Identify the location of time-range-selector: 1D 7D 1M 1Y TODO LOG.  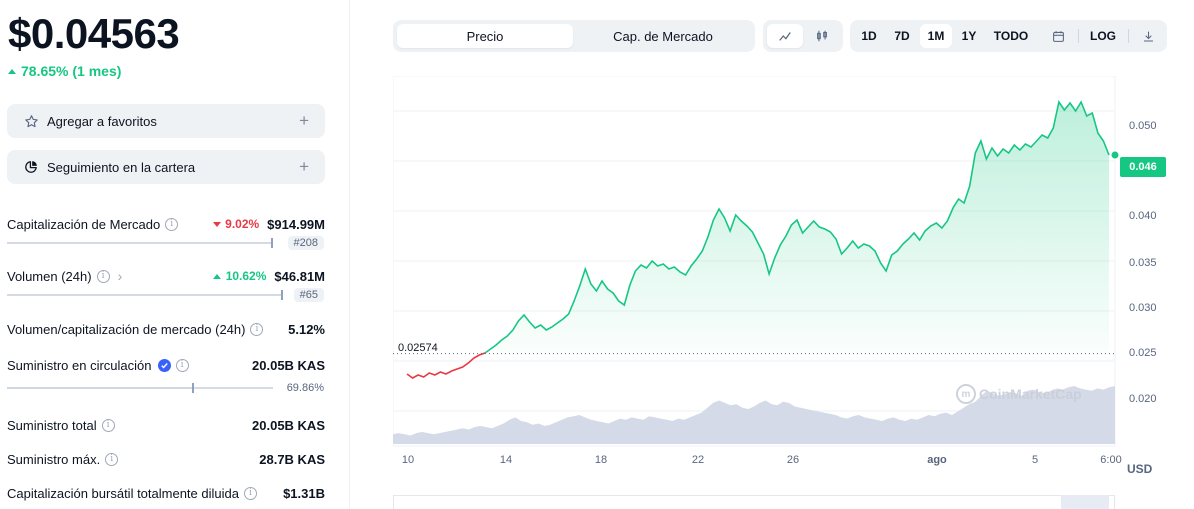
(1008, 36).